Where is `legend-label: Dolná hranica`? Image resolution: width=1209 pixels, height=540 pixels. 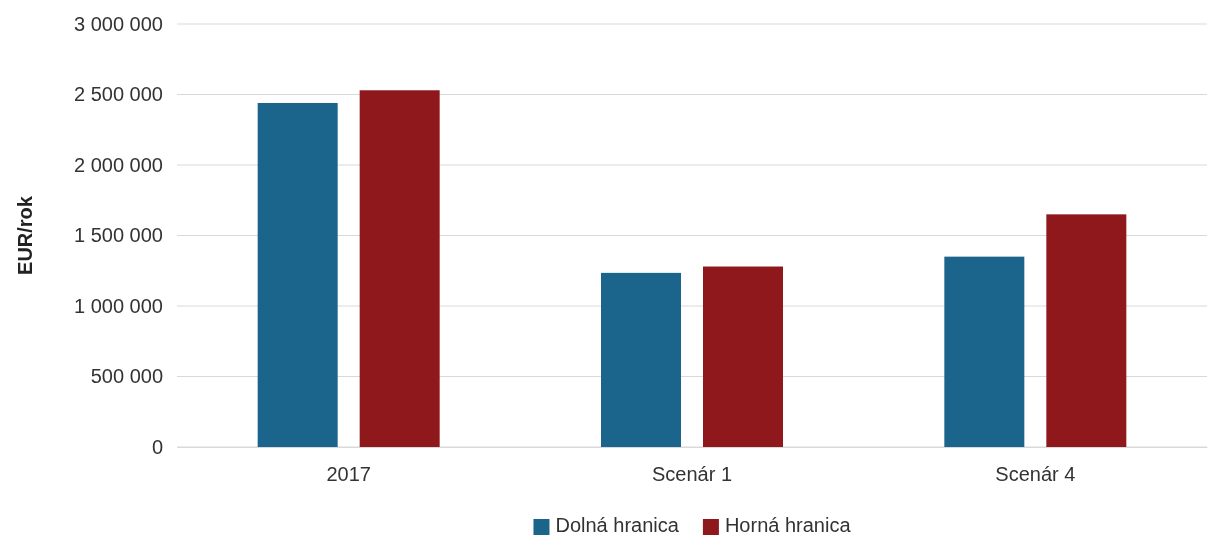 legend-label: Dolná hranica is located at coordinates (617, 525).